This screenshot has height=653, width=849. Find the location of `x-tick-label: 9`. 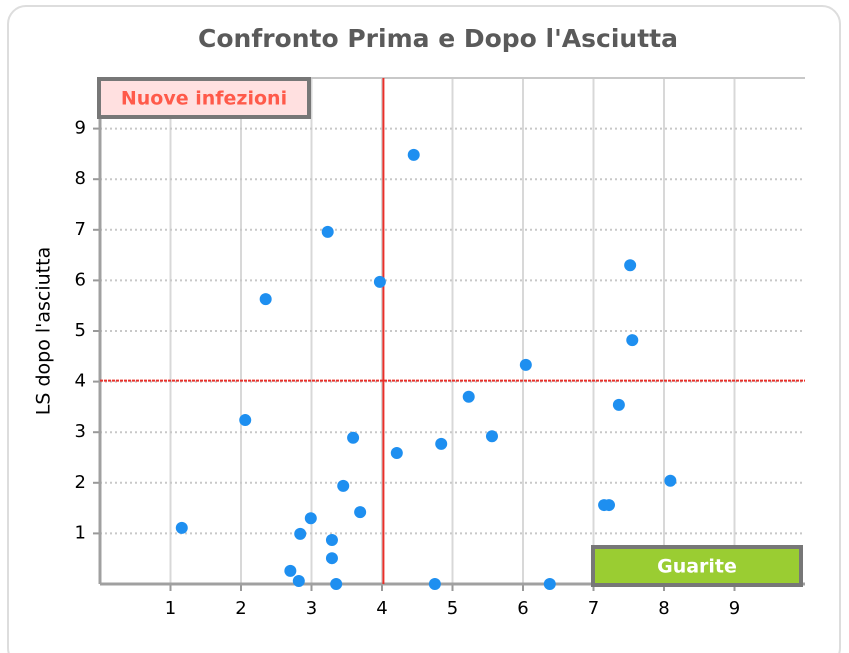

x-tick-label: 9 is located at coordinates (734, 608).